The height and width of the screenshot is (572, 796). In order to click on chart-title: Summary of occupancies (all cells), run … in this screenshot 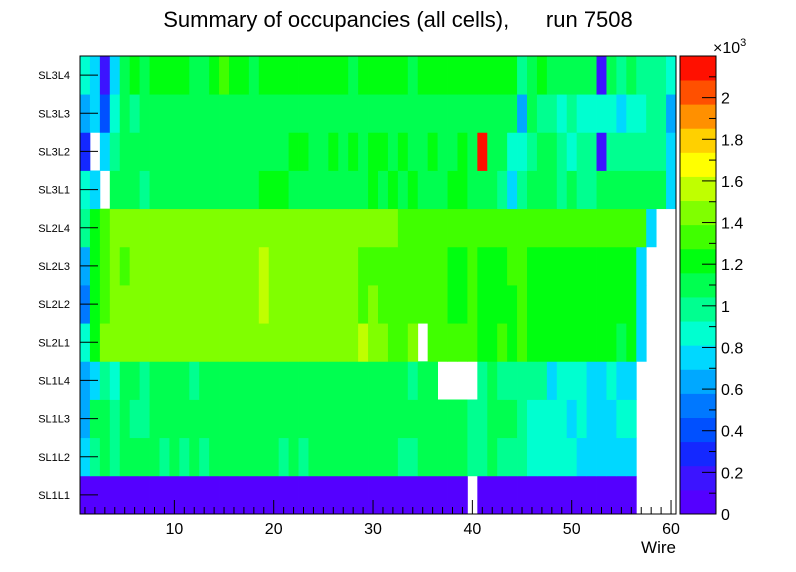, I will do `click(398, 19)`.